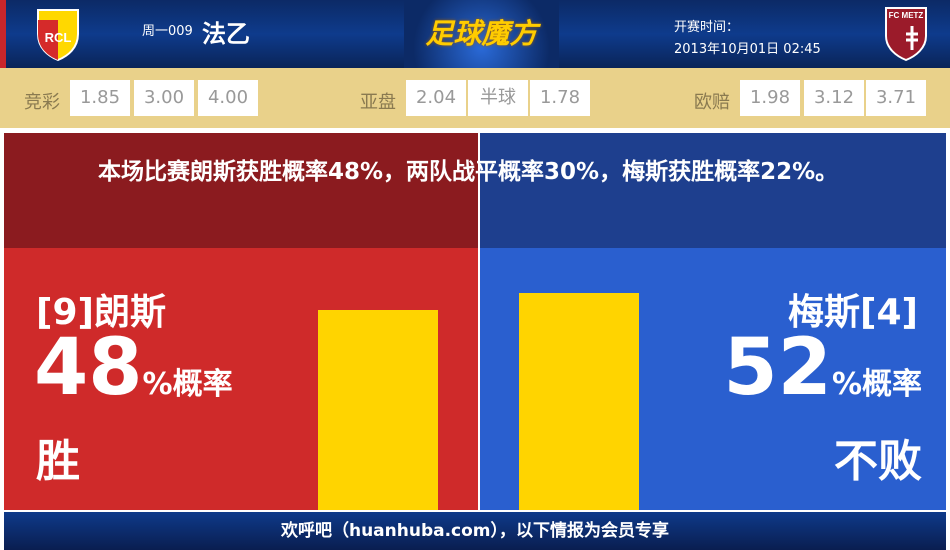  Describe the element at coordinates (468, 172) in the screenshot. I see `prediction-summary: 本场比赛朗斯获胜概率48%，两队战平概率30%，梅斯获胜概率22%。` at that location.